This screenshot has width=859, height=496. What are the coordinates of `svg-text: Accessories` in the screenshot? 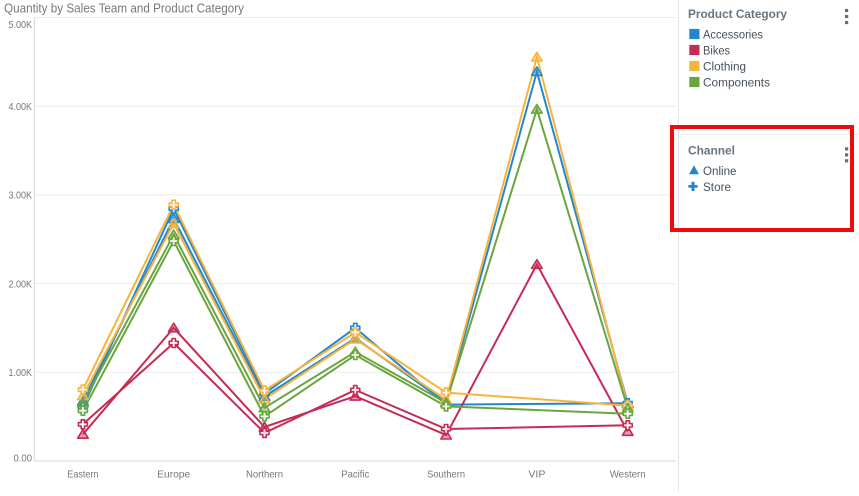 It's located at (733, 34).